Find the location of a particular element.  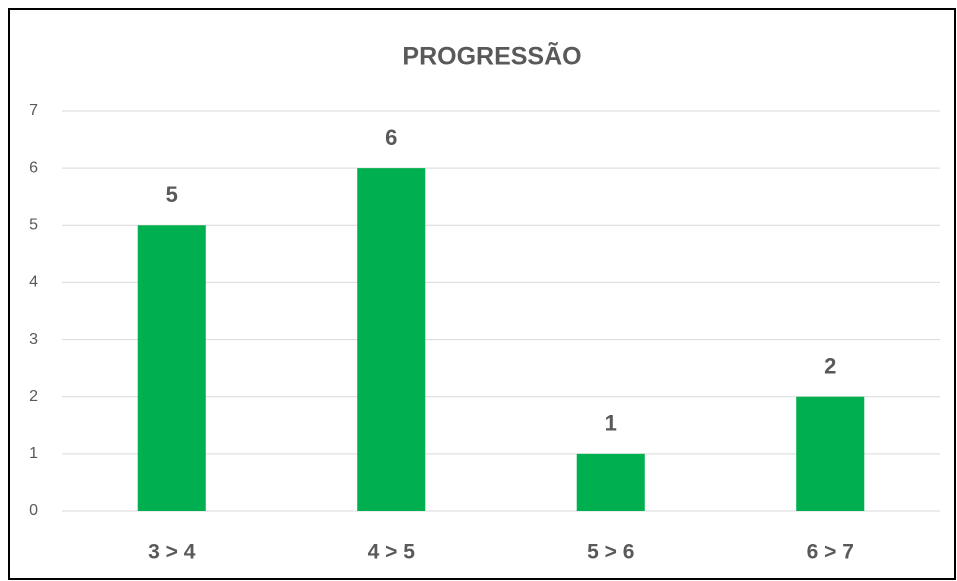

x-tick-label: 6 > 7 is located at coordinates (830, 552).